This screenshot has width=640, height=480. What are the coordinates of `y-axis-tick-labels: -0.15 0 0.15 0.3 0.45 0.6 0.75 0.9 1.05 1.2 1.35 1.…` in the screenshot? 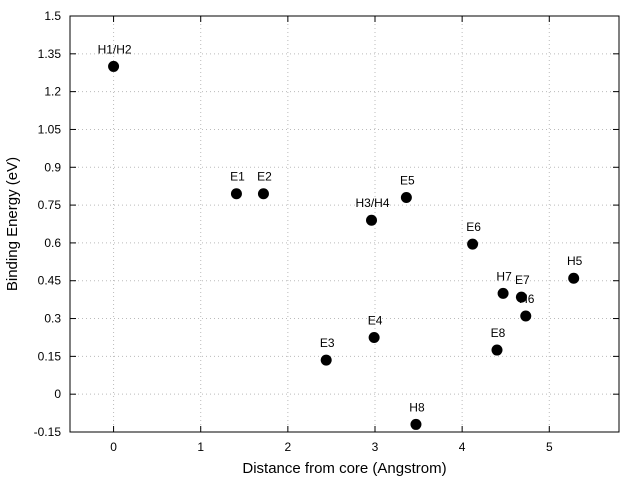 It's located at (48, 224).